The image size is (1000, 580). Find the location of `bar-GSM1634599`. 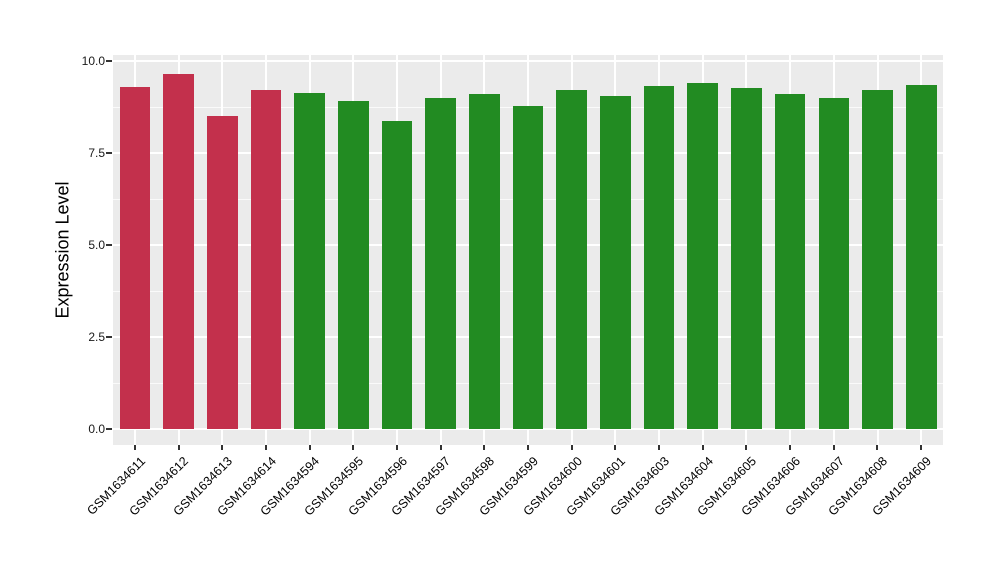

bar-GSM1634599 is located at coordinates (528, 268).